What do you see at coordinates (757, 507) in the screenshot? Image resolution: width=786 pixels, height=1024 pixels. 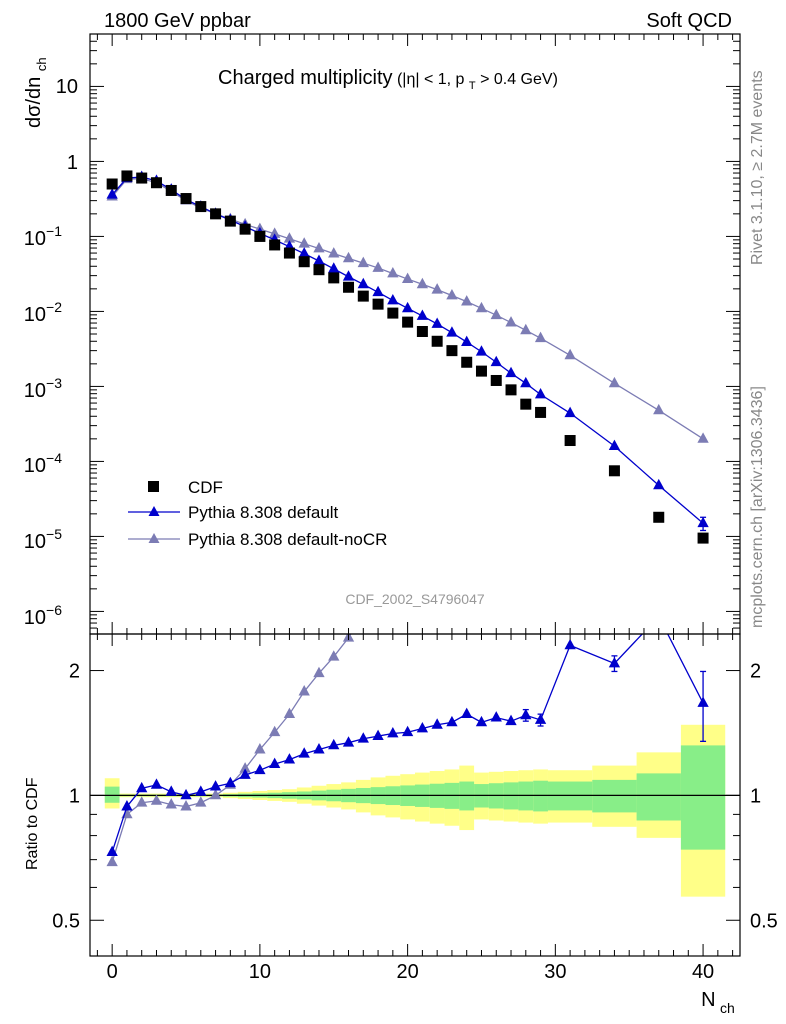 I see `side-label-mcplots: mcplots.cern.ch [arXiv:1306.3436]` at bounding box center [757, 507].